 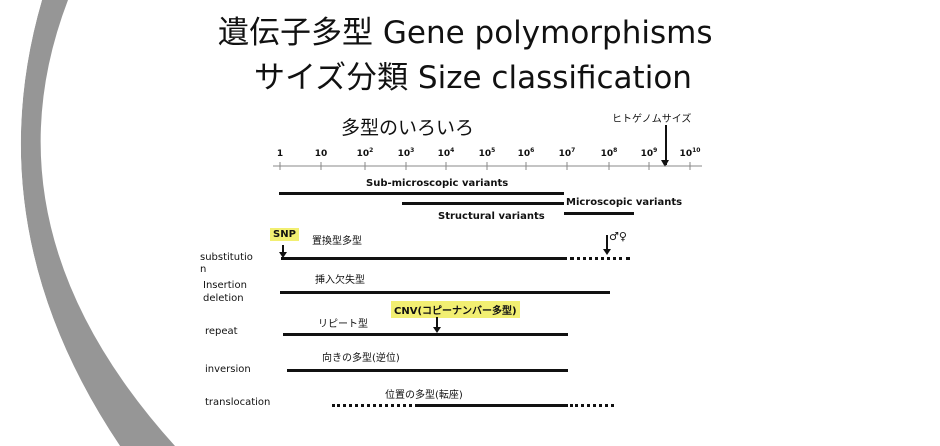 What do you see at coordinates (406, 153) in the screenshot?
I see `scale-label-3: 10³` at bounding box center [406, 153].